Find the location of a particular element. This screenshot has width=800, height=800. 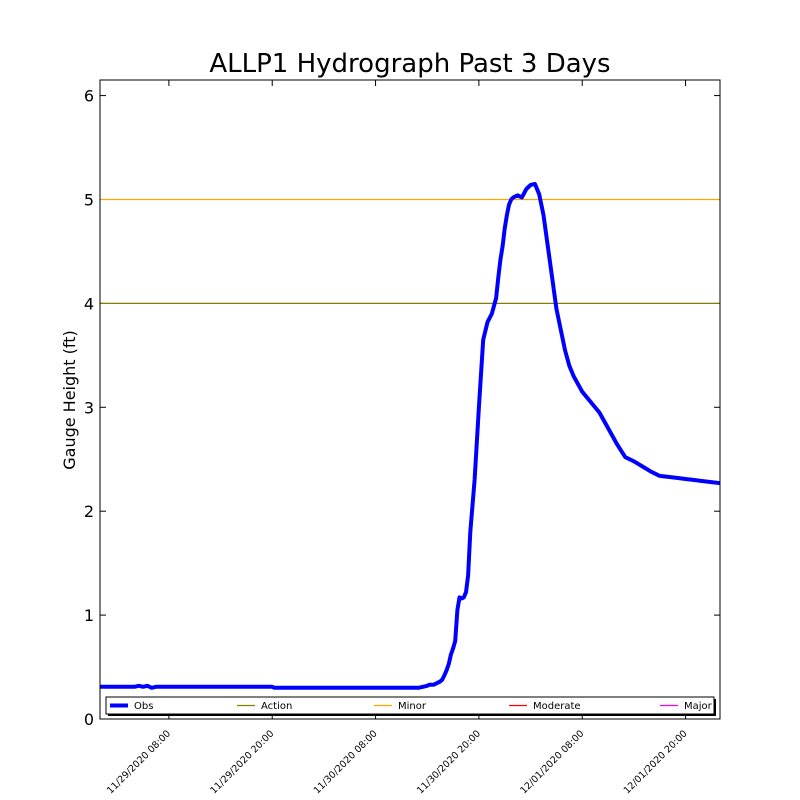

x-tick-label: 12/01/2020 20:00 is located at coordinates (656, 762).